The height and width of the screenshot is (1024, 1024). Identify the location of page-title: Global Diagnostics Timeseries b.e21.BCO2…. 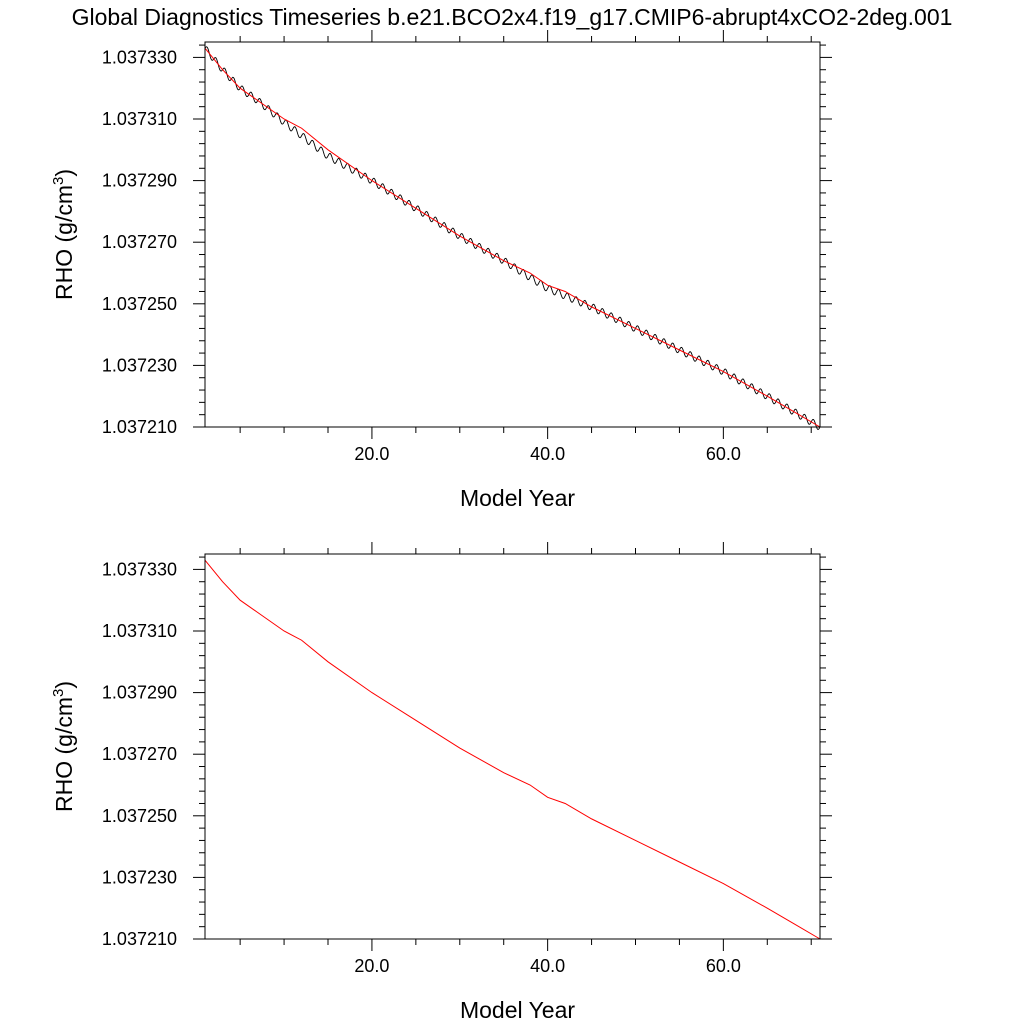
(512, 17).